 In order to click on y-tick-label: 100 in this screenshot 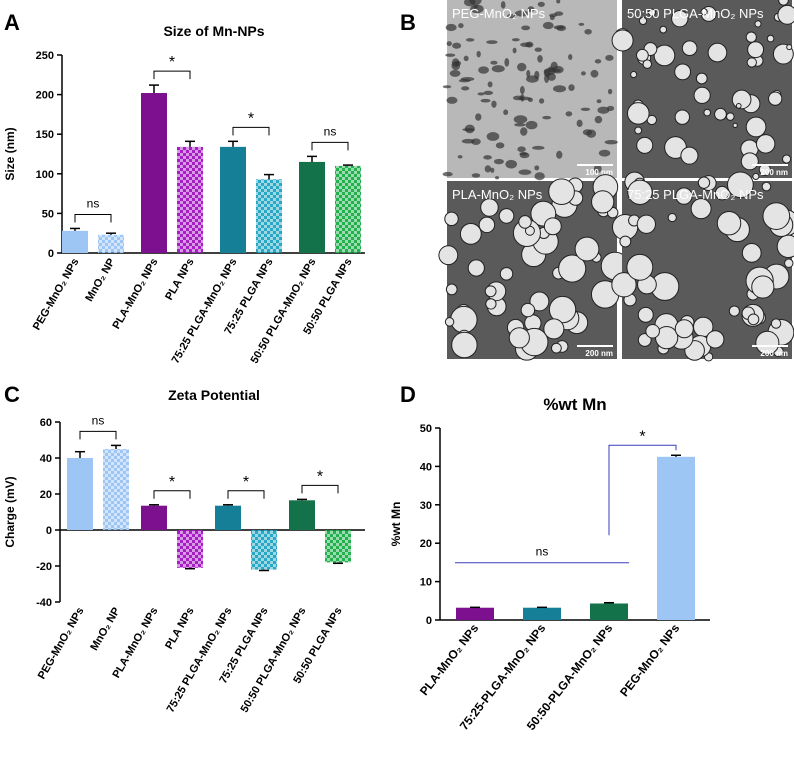, I will do `click(45, 175)`.